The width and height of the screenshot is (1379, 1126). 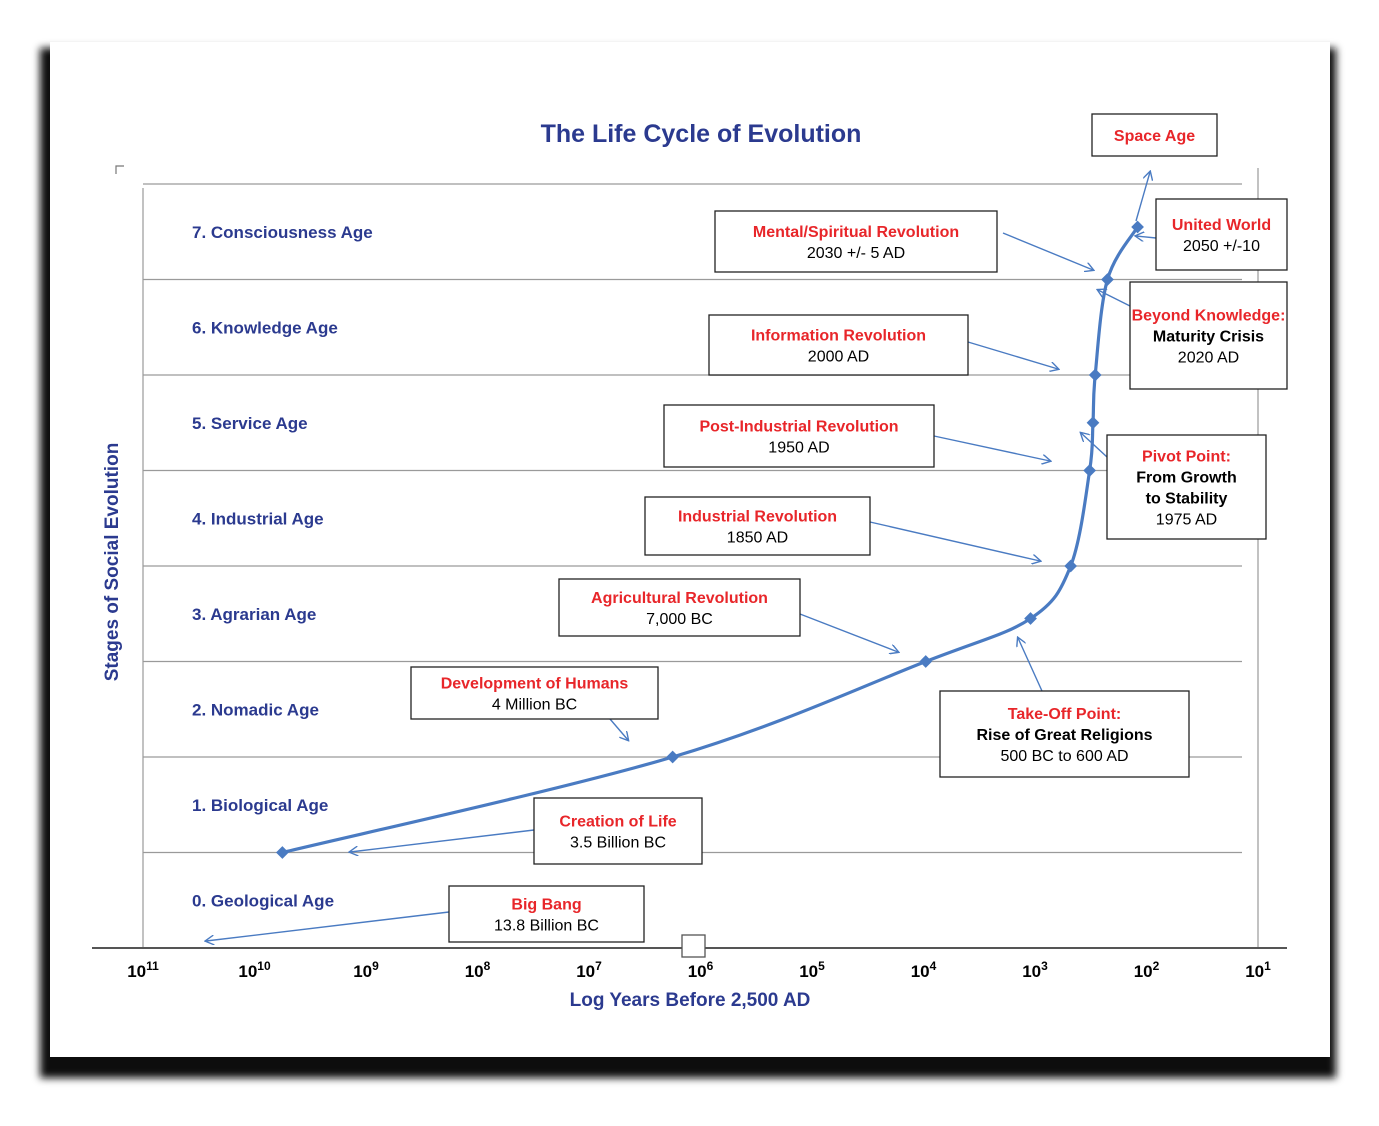 I want to click on annotation-box: Beyond Knowledge: Maturity Crisis 2020 AD, so click(x=1208, y=335).